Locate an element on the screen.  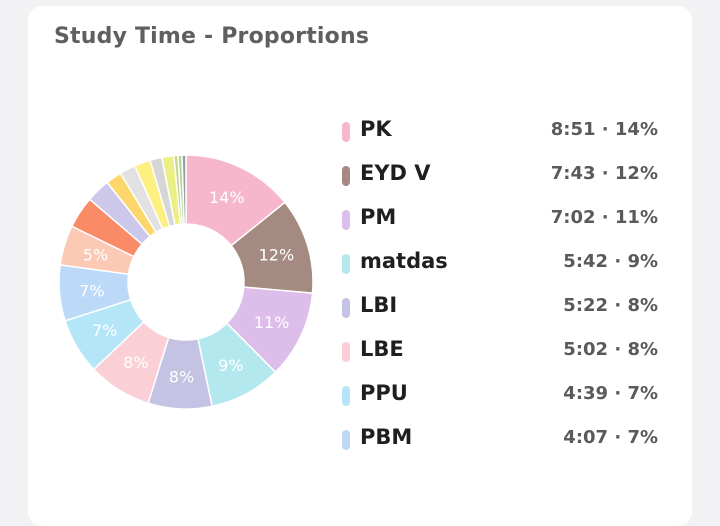
legend-item: PM 7:02 · 11% is located at coordinates (500, 220).